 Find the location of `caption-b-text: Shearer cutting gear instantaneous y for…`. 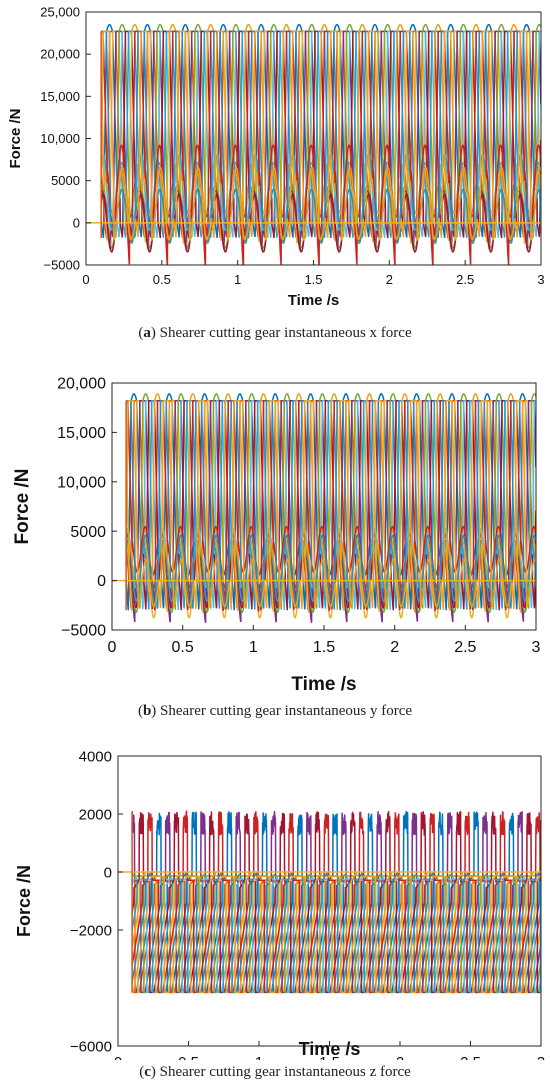

caption-b-text: Shearer cutting gear instantaneous y for… is located at coordinates (286, 711).